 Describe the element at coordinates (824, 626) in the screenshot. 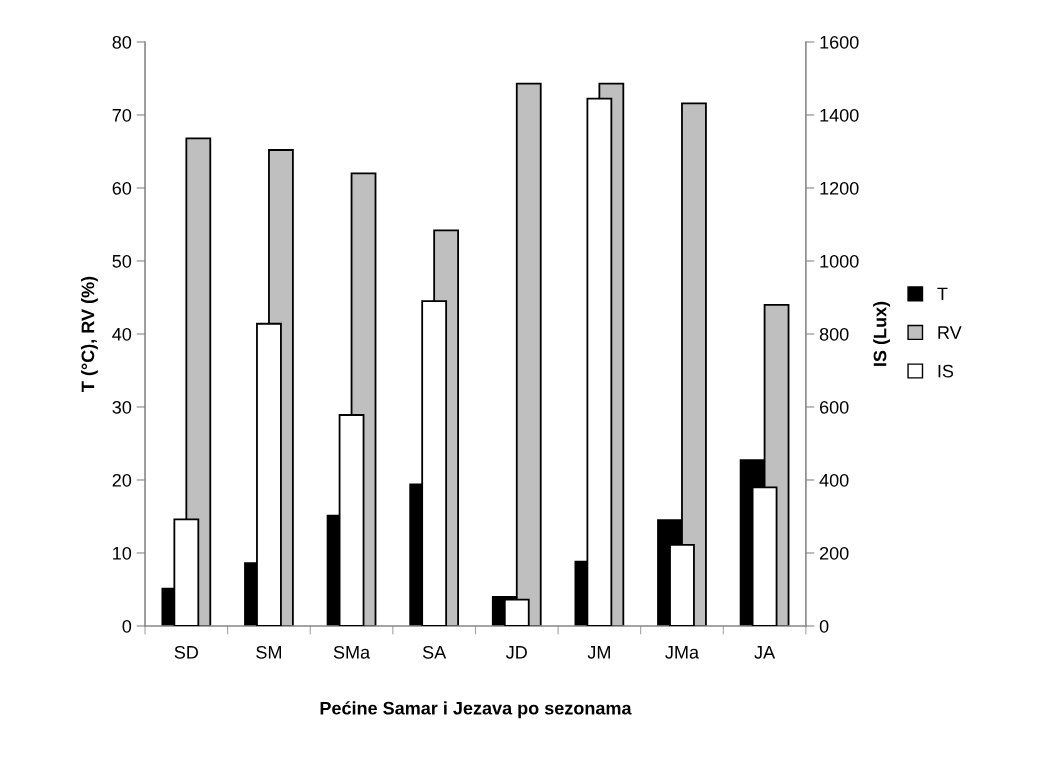

I see `y2-tick-label: 0` at that location.